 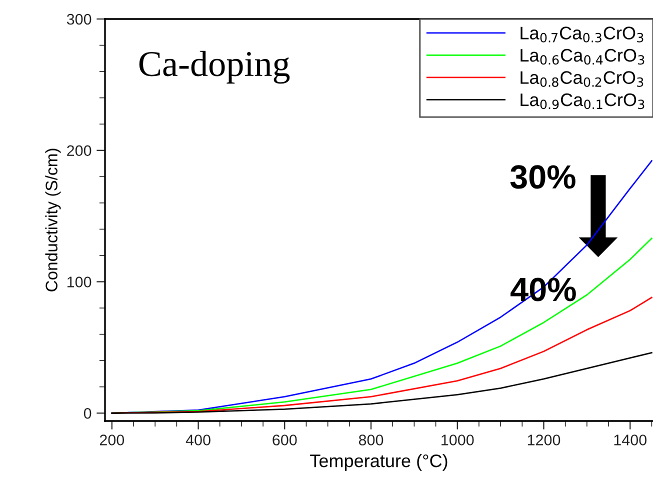 What do you see at coordinates (371, 440) in the screenshot?
I see `x-tick-label: 800` at bounding box center [371, 440].